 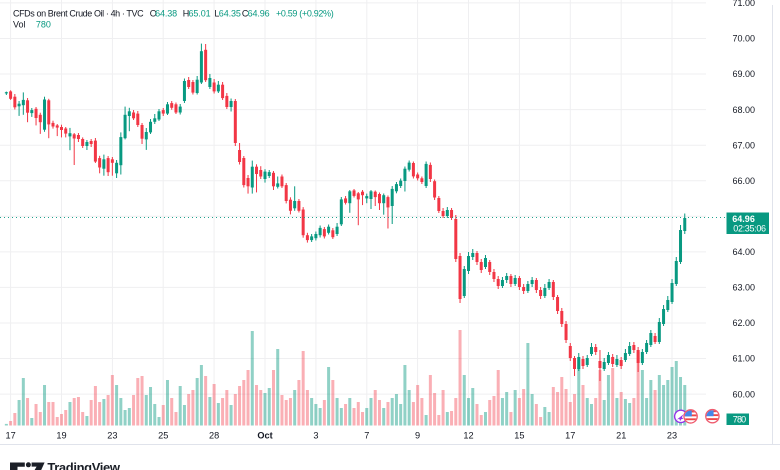 I want to click on svg-text: Oct, so click(x=264, y=435).